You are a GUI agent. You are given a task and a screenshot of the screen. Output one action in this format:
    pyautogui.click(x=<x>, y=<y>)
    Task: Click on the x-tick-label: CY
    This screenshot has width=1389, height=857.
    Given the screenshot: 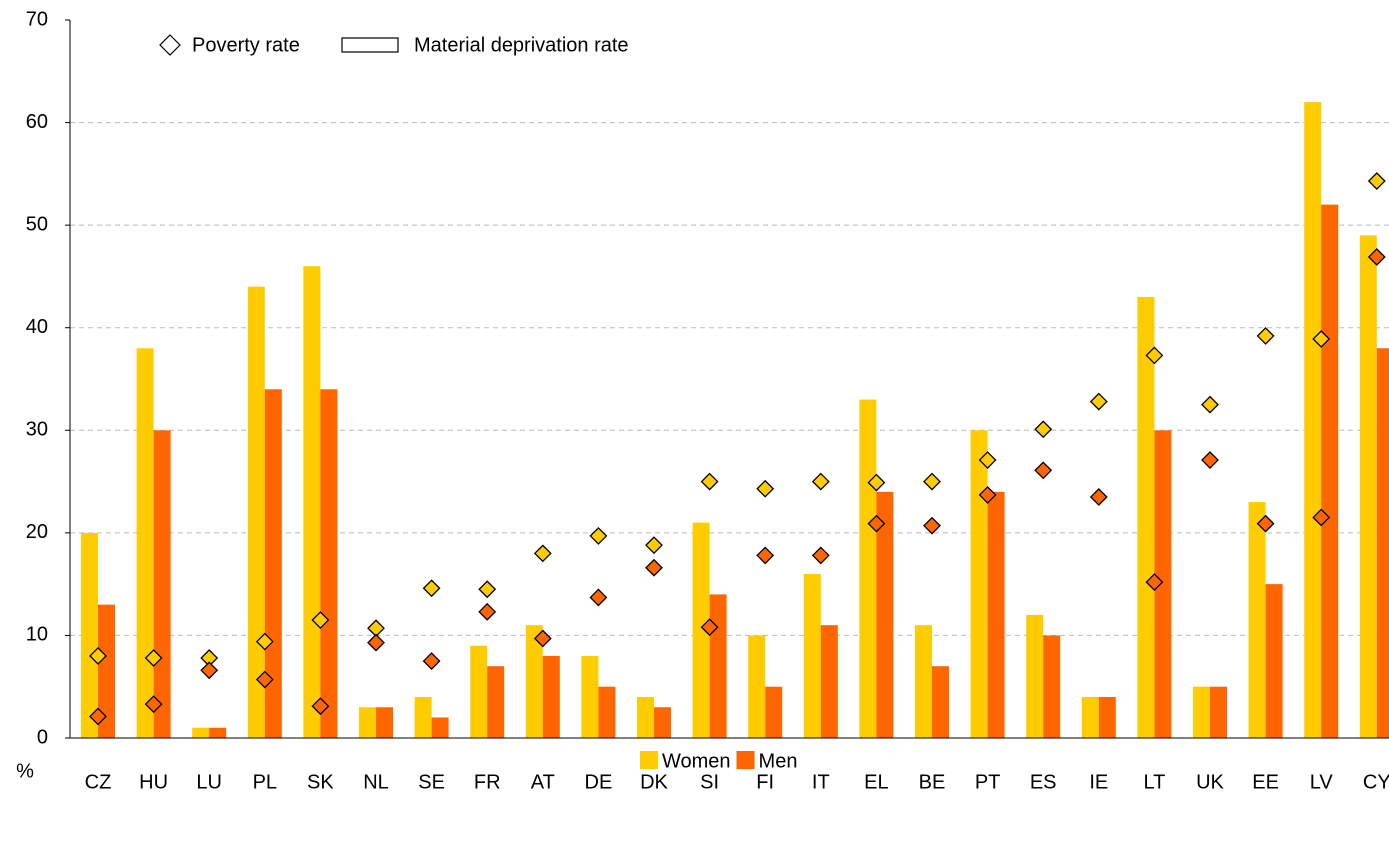 What is the action you would take?
    pyautogui.click(x=1376, y=782)
    